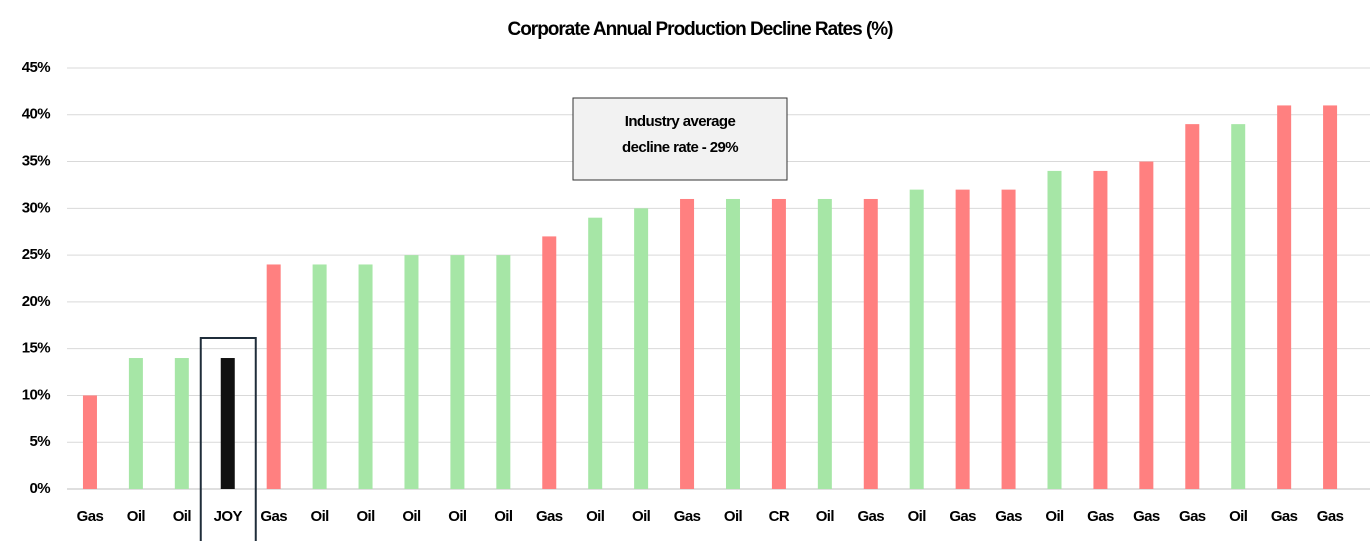  What do you see at coordinates (36, 348) in the screenshot?
I see `y-tick-label: 15%` at bounding box center [36, 348].